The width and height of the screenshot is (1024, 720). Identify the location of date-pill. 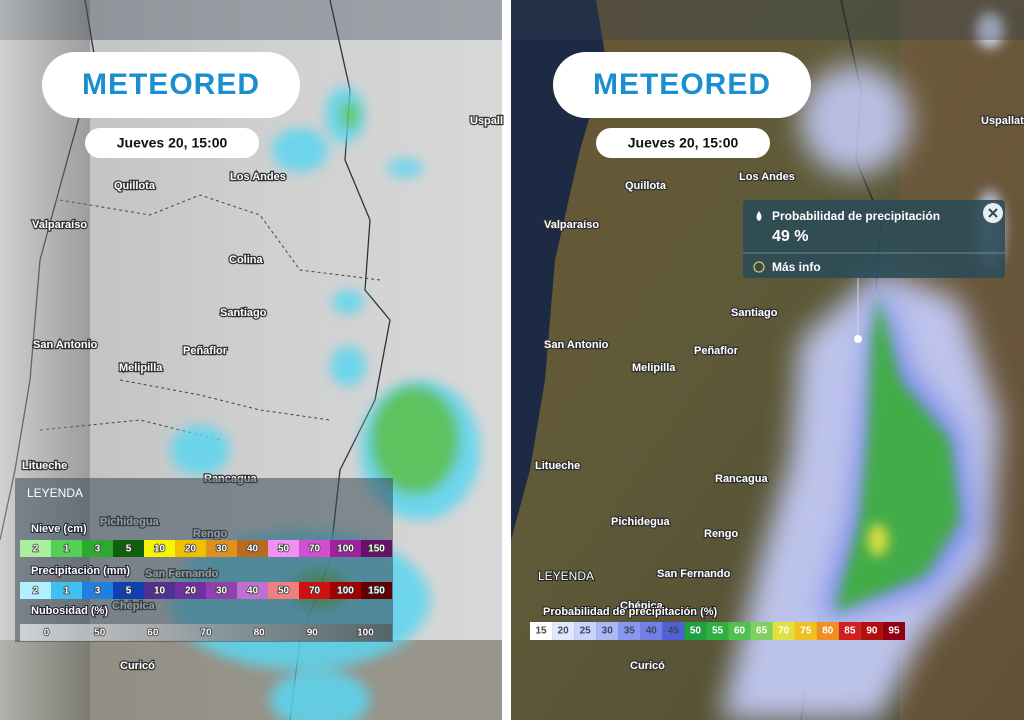
(172, 143).